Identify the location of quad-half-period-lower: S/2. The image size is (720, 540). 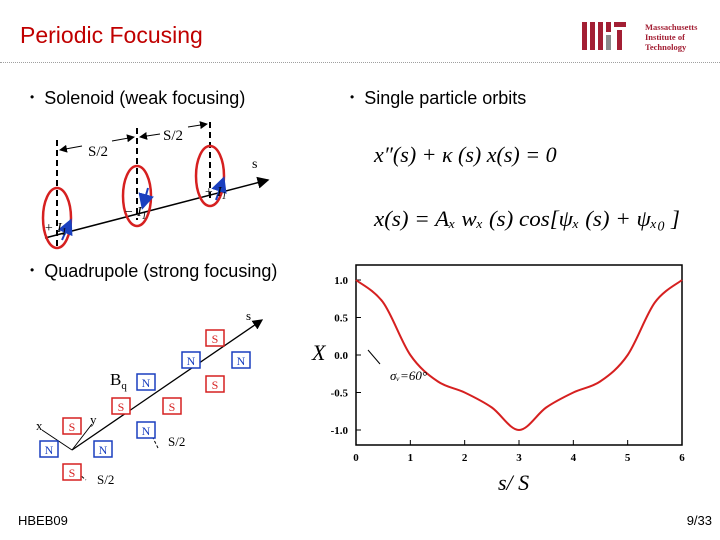
(105, 479).